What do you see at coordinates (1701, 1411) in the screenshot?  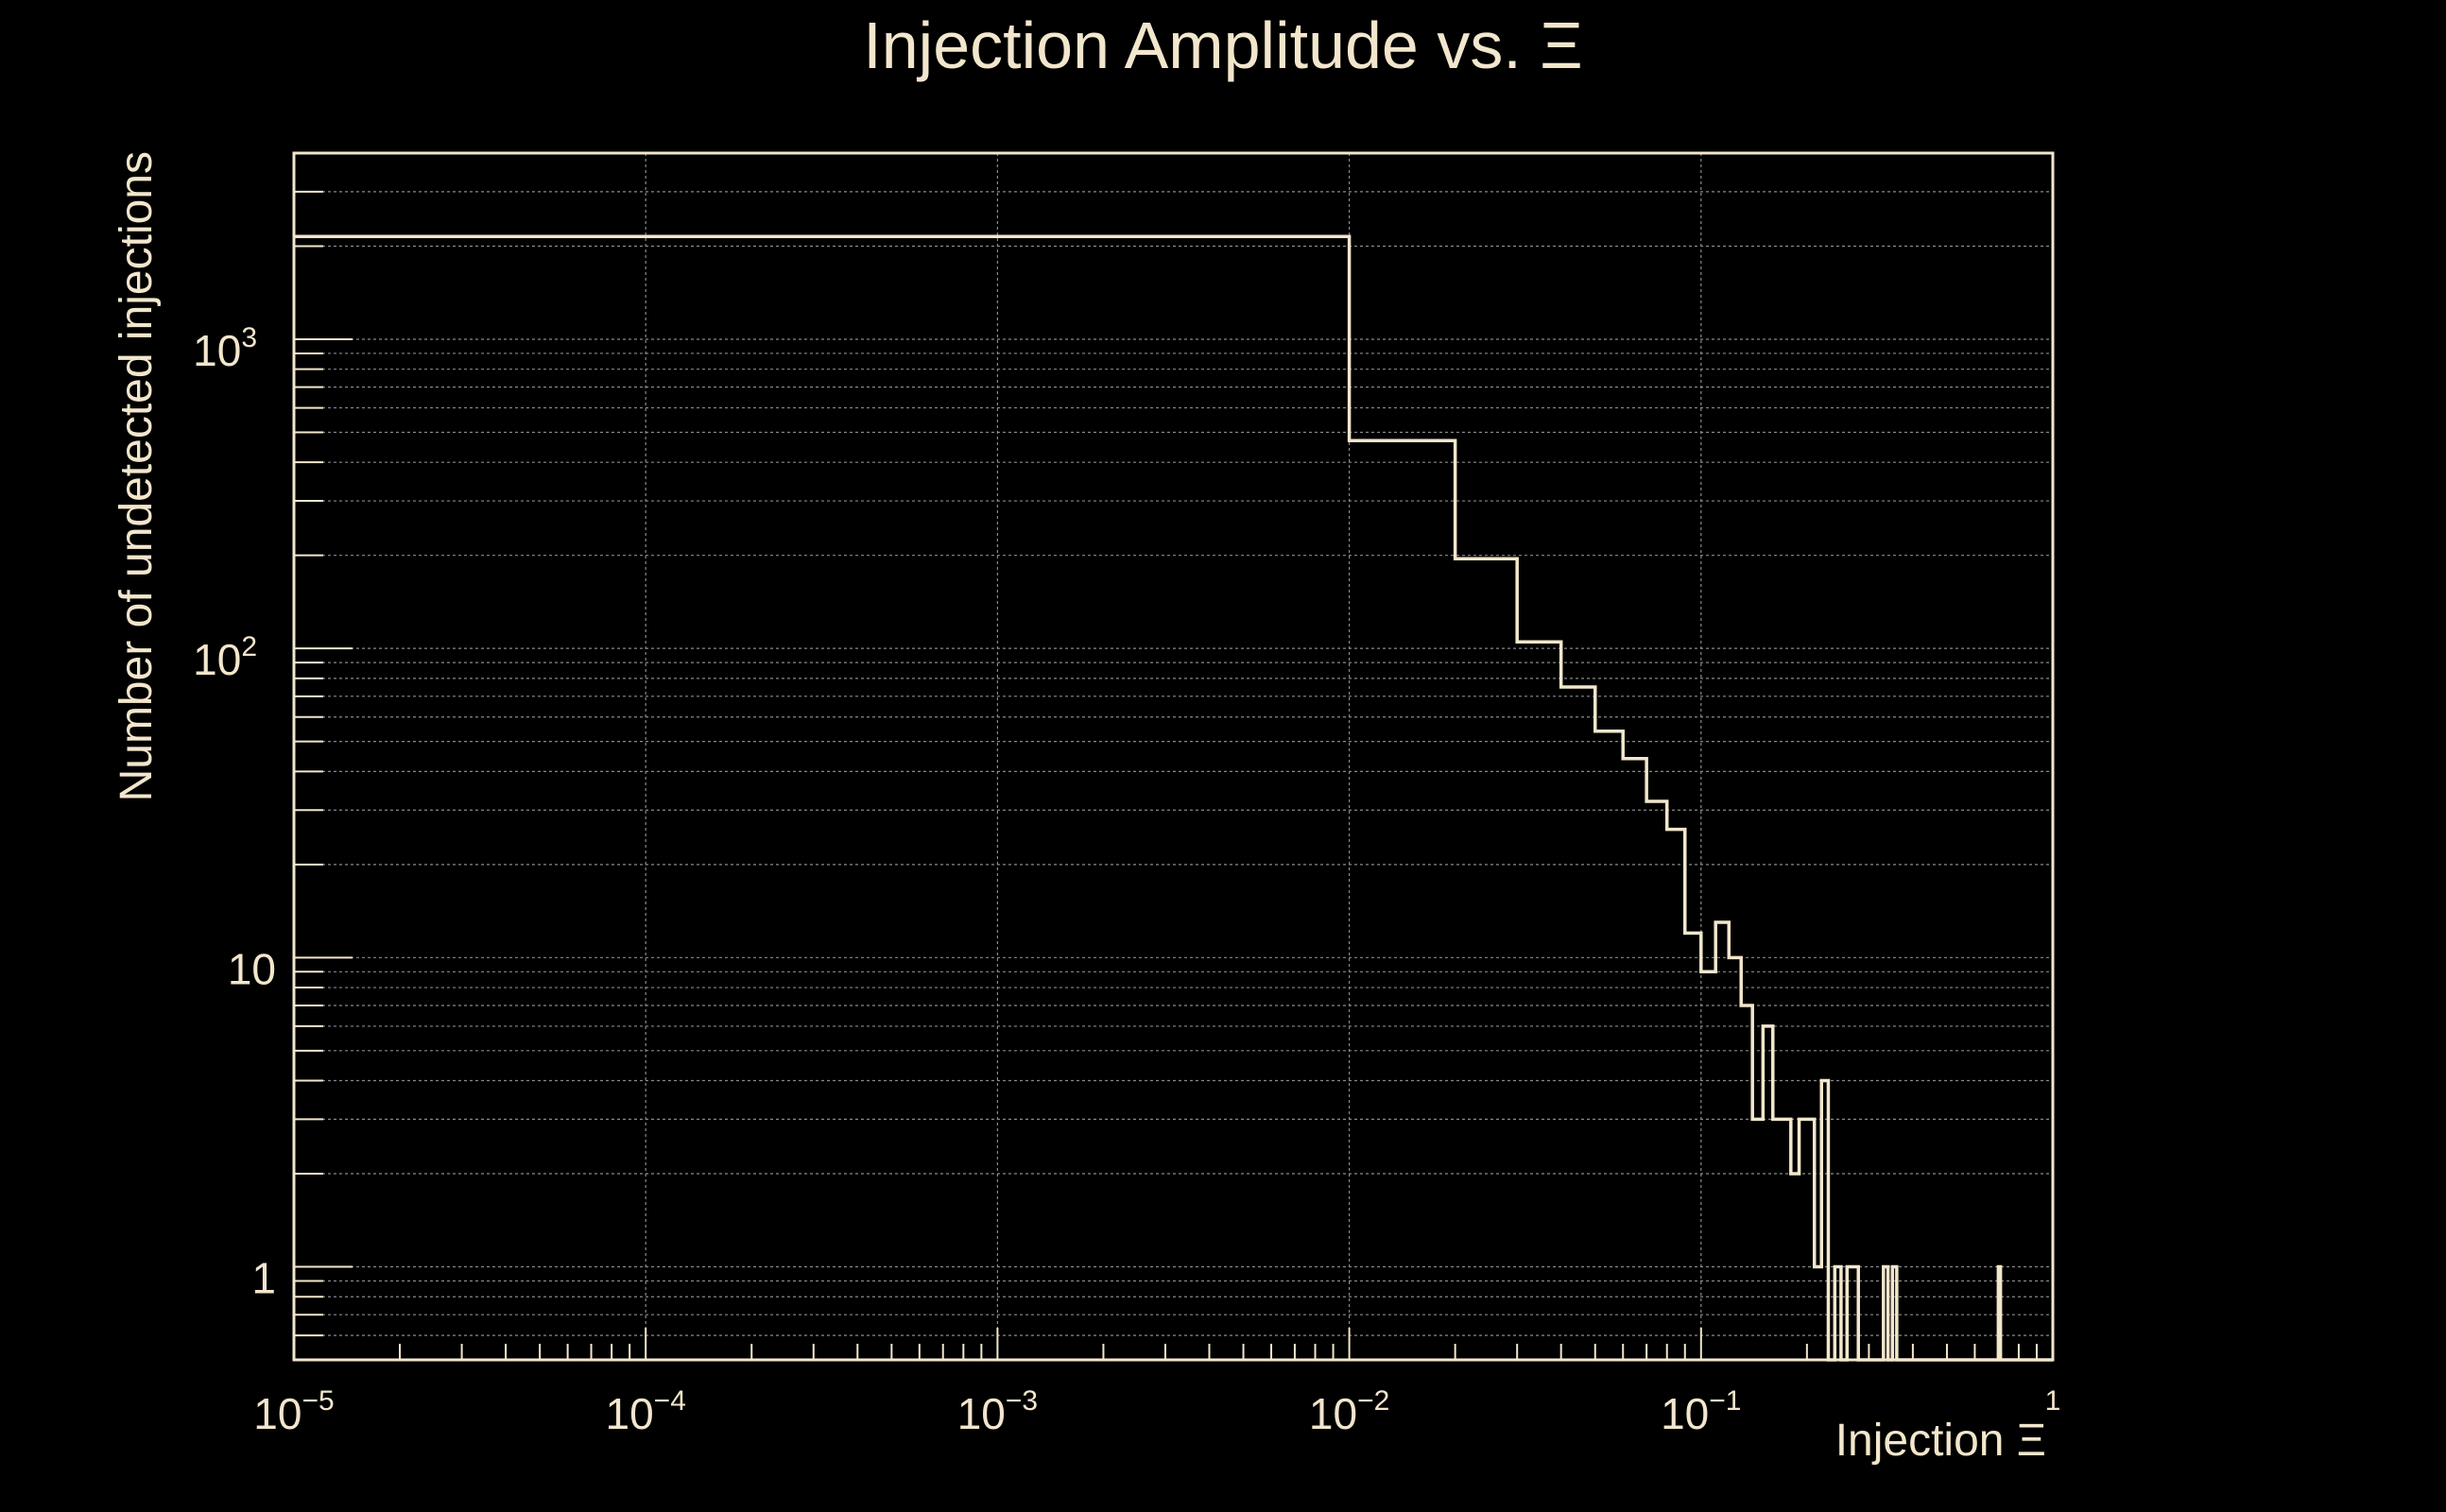 I see `x-tick-label: 10⁻¹` at bounding box center [1701, 1411].